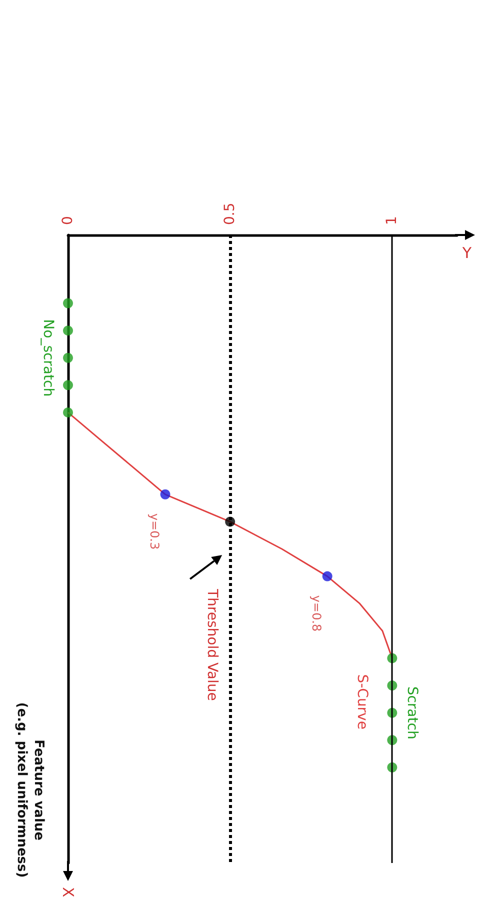 Image resolution: width=492 pixels, height=903 pixels. What do you see at coordinates (30, 790) in the screenshot?
I see `text: Feature value (e.g. pixel uniformness)` at bounding box center [30, 790].